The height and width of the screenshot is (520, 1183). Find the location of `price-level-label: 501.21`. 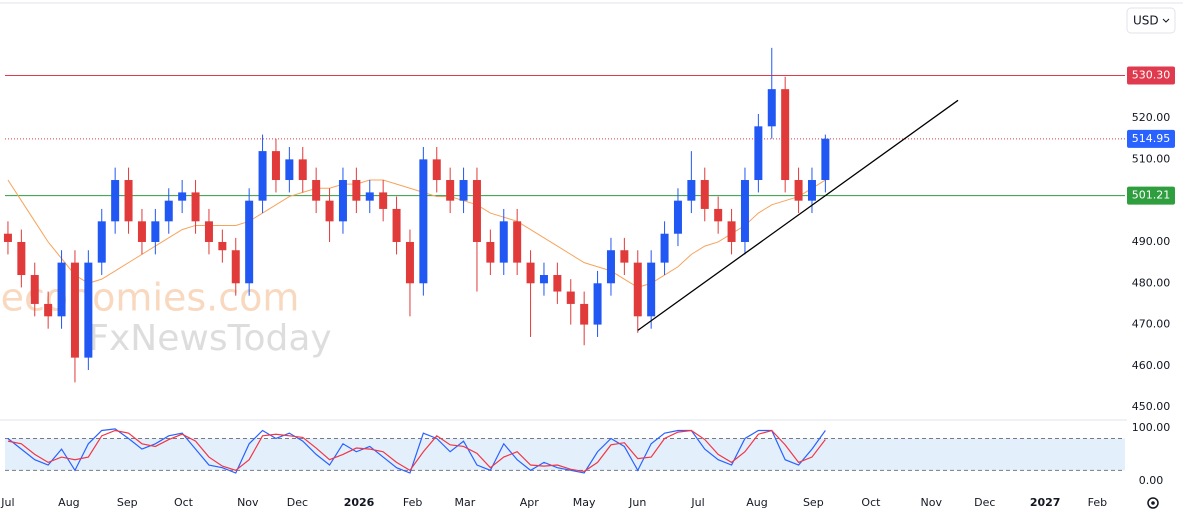

price-level-label: 501.21 is located at coordinates (1151, 195).